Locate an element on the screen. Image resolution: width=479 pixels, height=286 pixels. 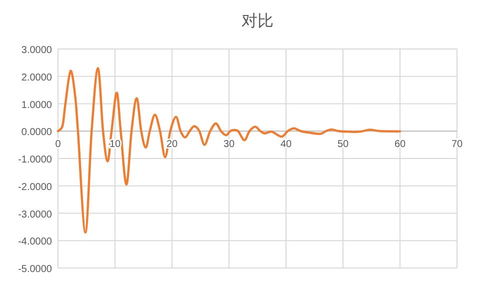
x-tick-label: 40 is located at coordinates (286, 144).